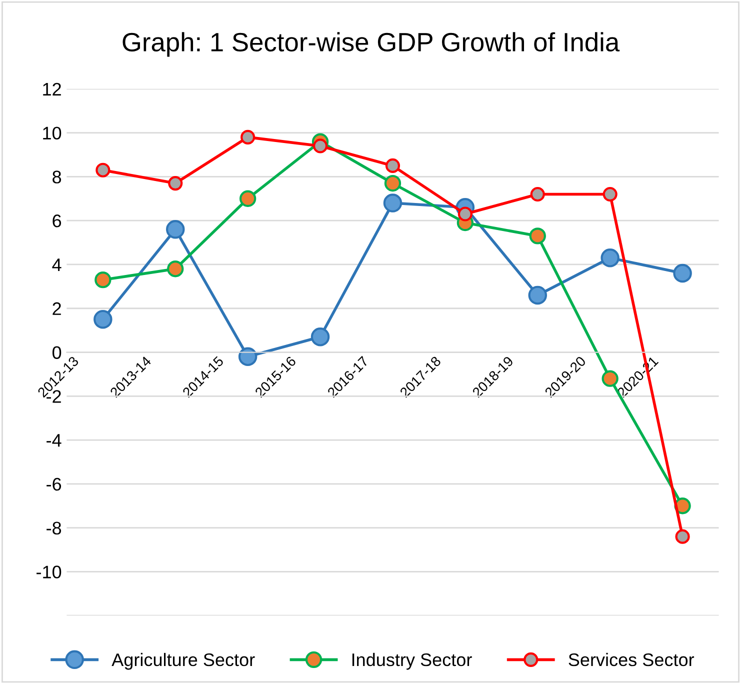 The height and width of the screenshot is (684, 741). Describe the element at coordinates (54, 440) in the screenshot. I see `y-tick-label: -4` at that location.